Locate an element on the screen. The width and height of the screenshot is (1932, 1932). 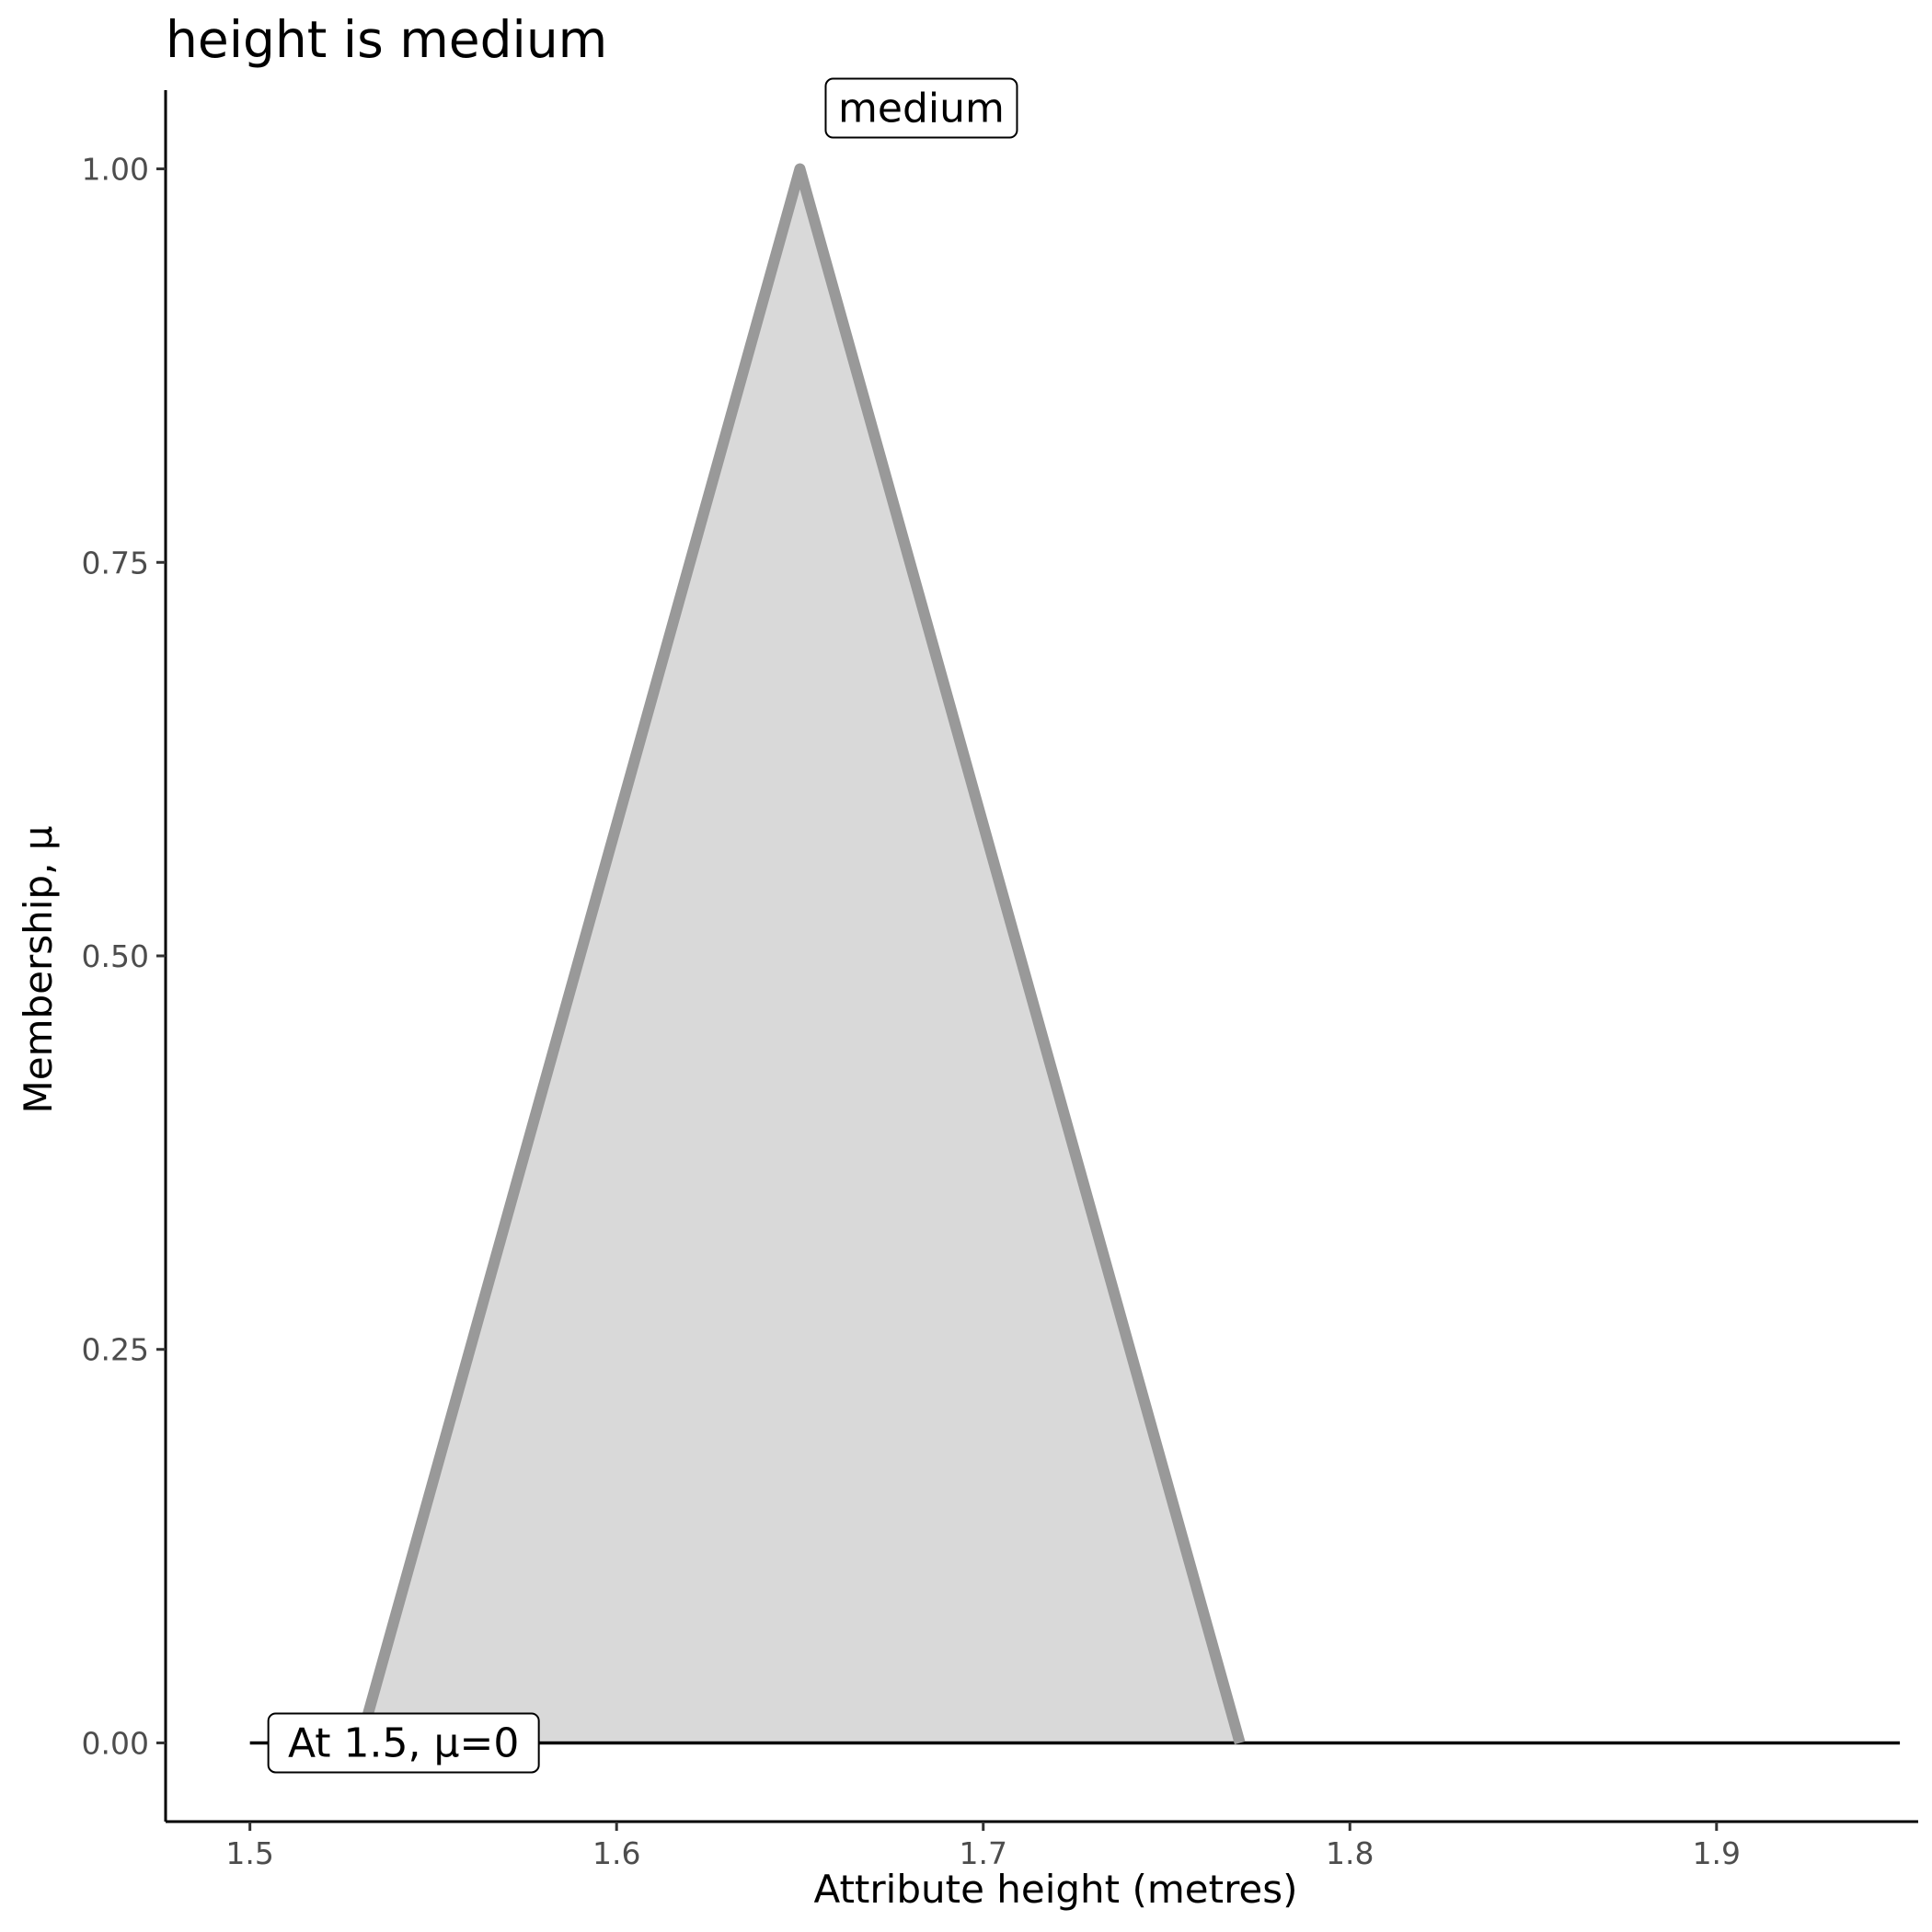
x-axis-title: Attribute height (metres) is located at coordinates (1055, 1890).